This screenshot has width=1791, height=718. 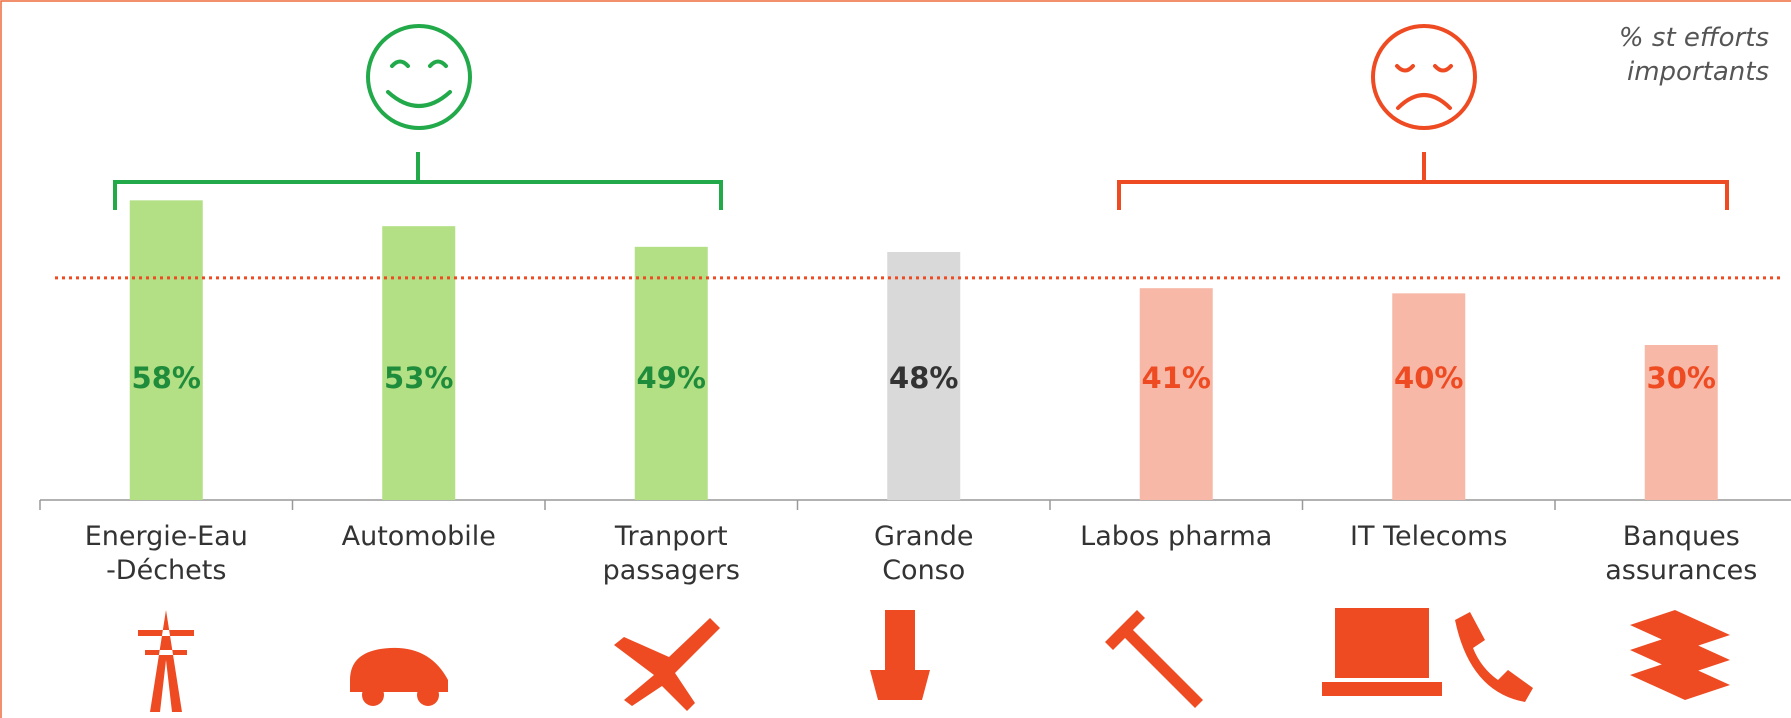 What do you see at coordinates (1154, 659) in the screenshot?
I see `icon-syringe` at bounding box center [1154, 659].